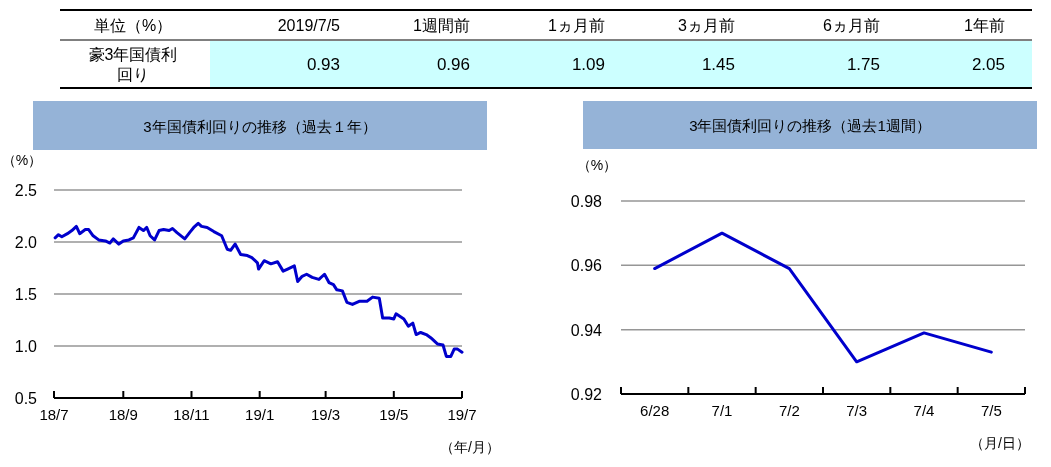 The image size is (1051, 467). I want to click on x-tick-label: 7/4, so click(924, 410).